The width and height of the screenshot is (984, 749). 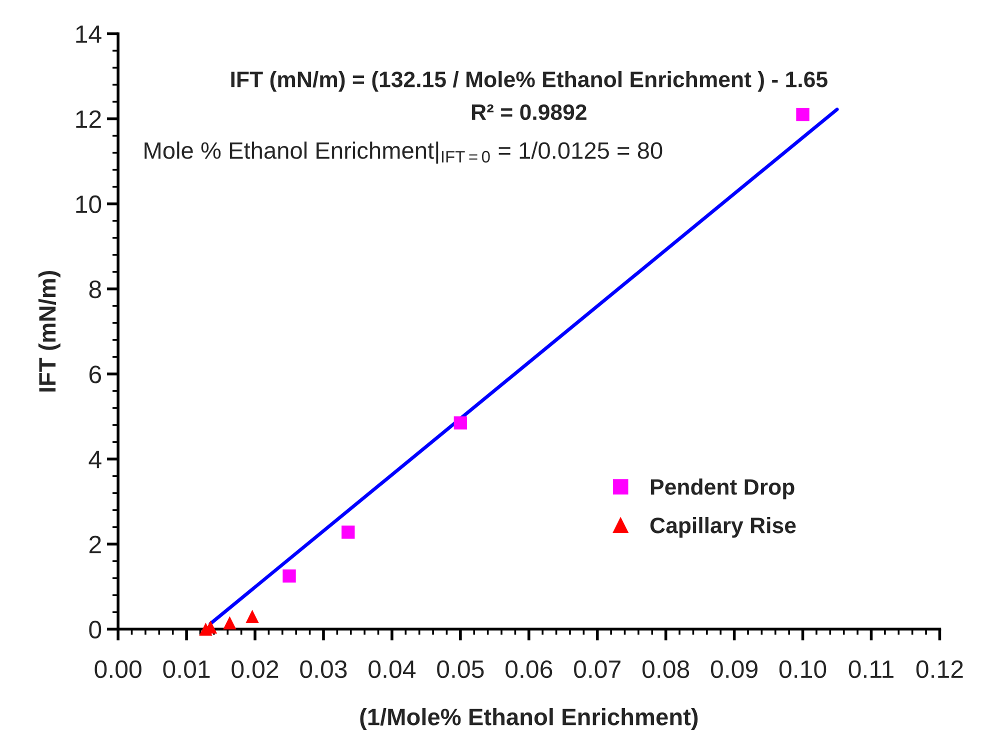 What do you see at coordinates (529, 719) in the screenshot?
I see `x-axis-title: (1/Mole% Ethanol Enrichment)` at bounding box center [529, 719].